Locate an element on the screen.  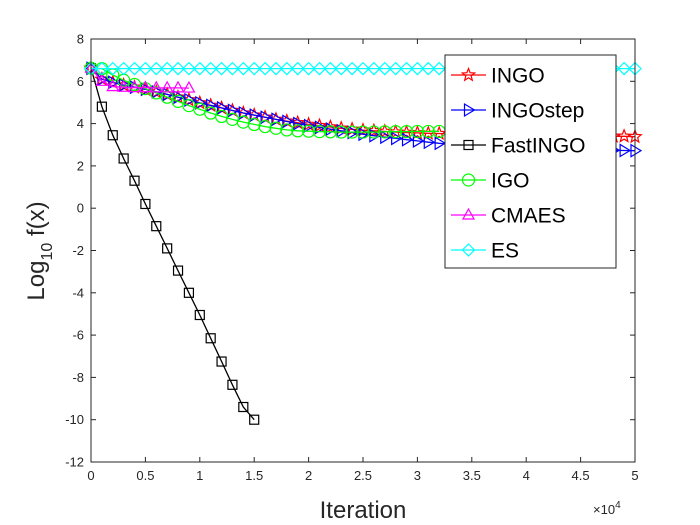
series-cmaes is located at coordinates (140, 76).